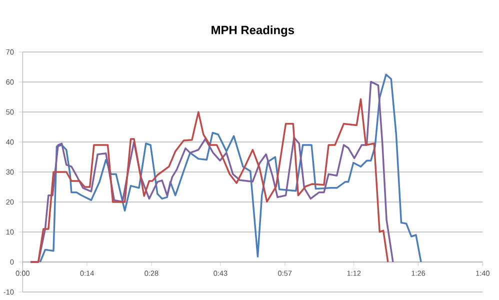 The width and height of the screenshot is (499, 300). What do you see at coordinates (253, 31) in the screenshot?
I see `chart-title: MPH Readings` at bounding box center [253, 31].